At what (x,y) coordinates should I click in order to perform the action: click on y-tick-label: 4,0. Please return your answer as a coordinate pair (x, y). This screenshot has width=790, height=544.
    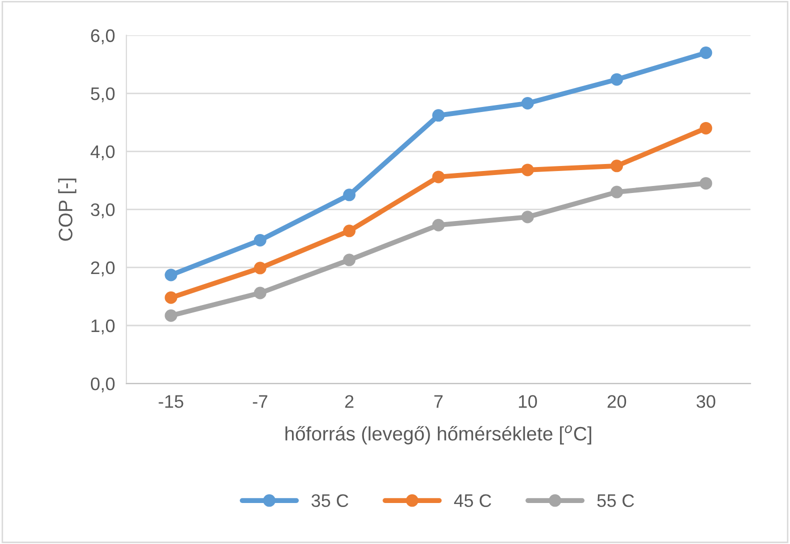
    Looking at the image, I should click on (102, 152).